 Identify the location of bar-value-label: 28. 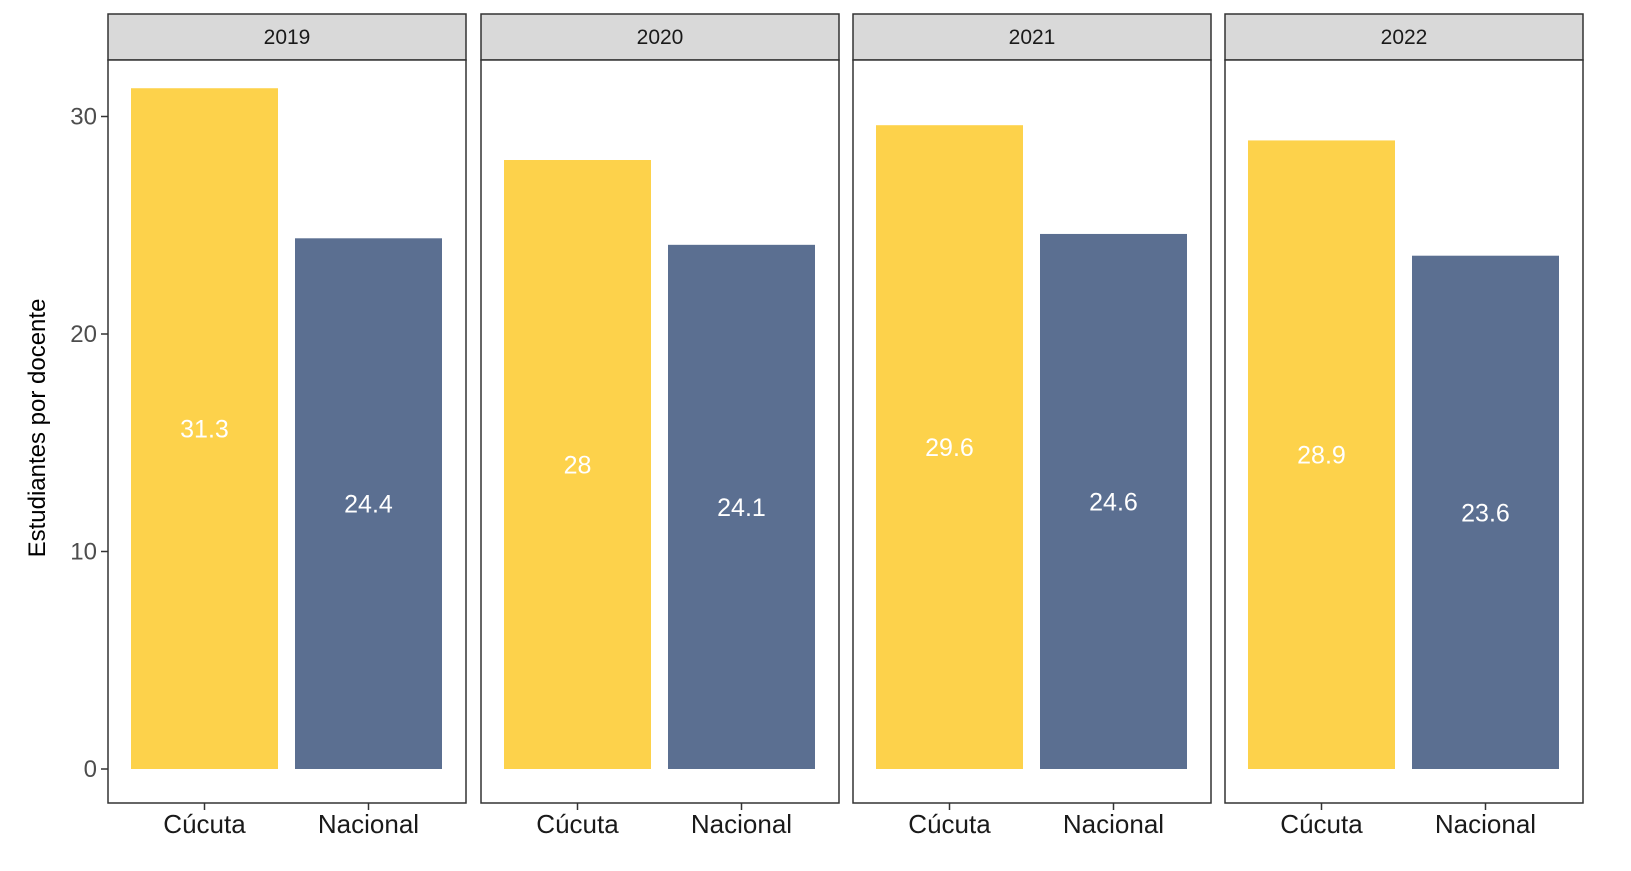
(578, 466).